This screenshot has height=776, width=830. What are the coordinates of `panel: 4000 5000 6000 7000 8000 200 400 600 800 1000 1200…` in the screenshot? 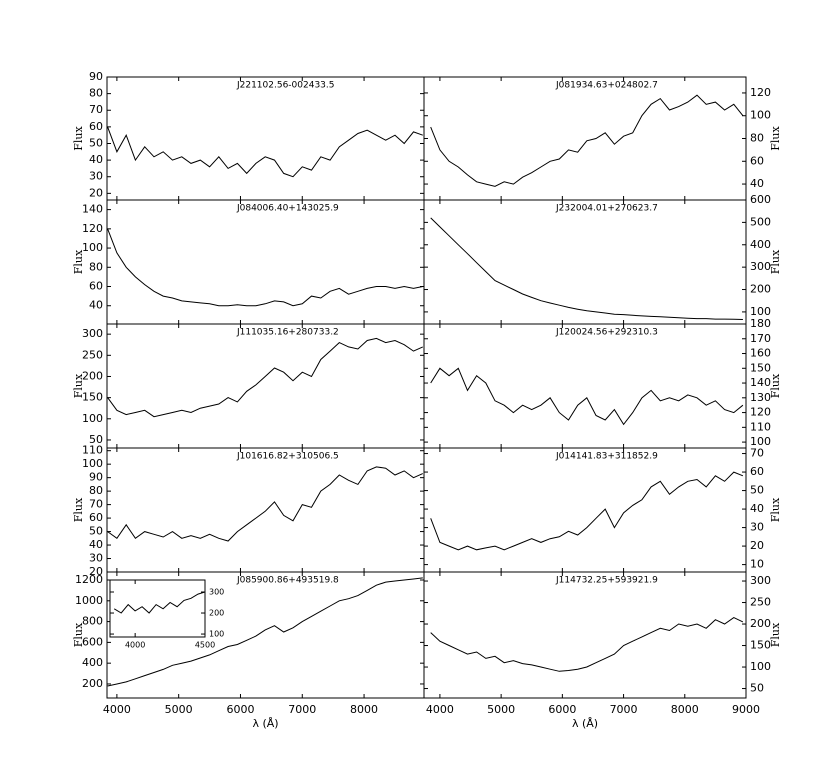 It's located at (248, 650).